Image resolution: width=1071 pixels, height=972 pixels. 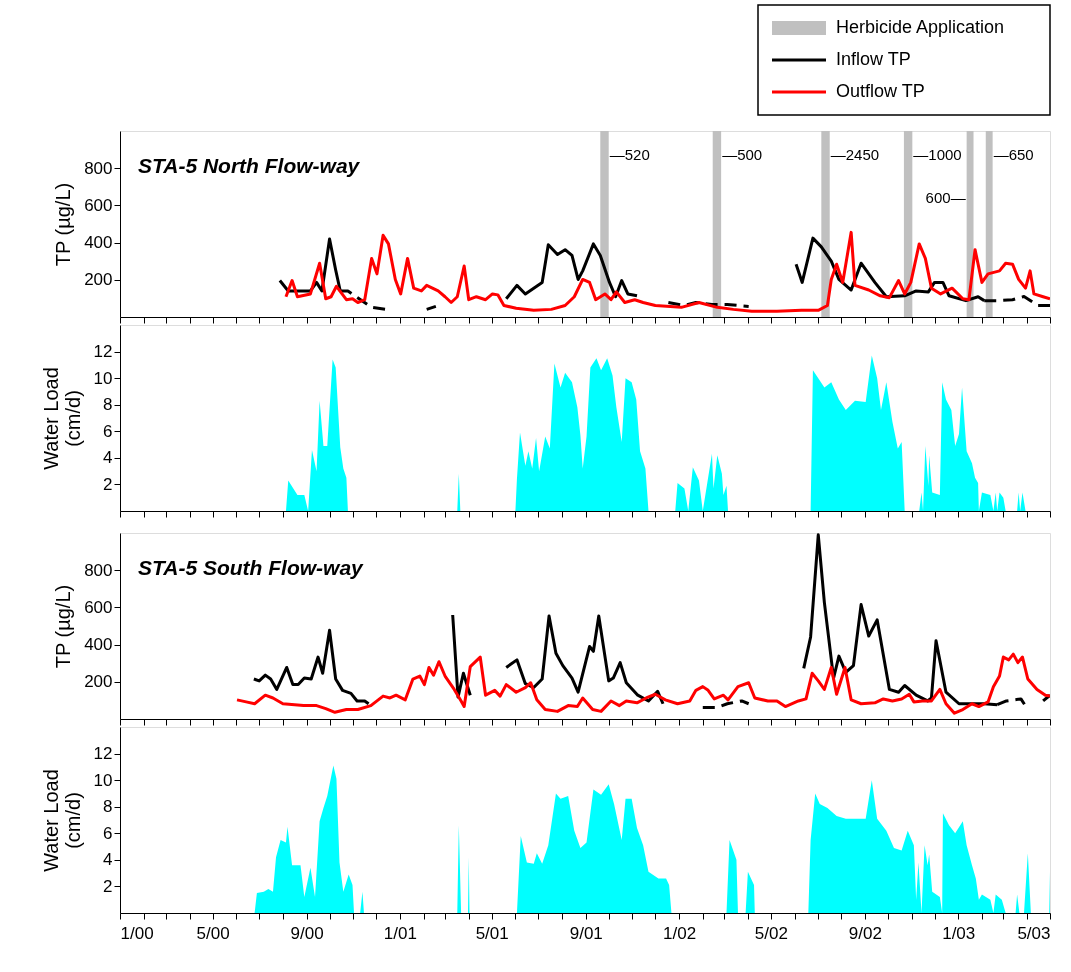 I want to click on x-tick-label: 9/01, so click(x=586, y=933).